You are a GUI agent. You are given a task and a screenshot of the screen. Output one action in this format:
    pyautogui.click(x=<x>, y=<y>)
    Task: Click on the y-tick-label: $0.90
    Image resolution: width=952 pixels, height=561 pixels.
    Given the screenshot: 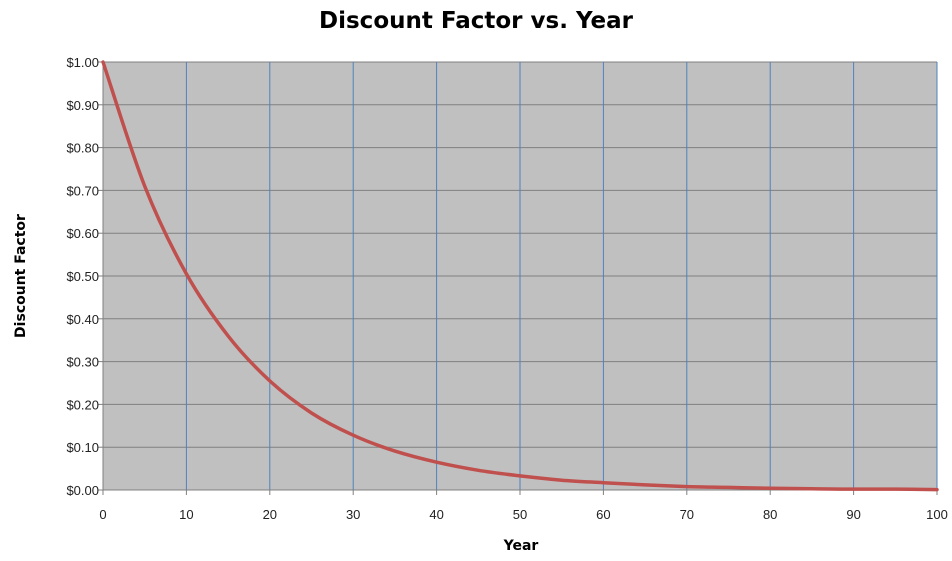 What is the action you would take?
    pyautogui.click(x=82, y=105)
    